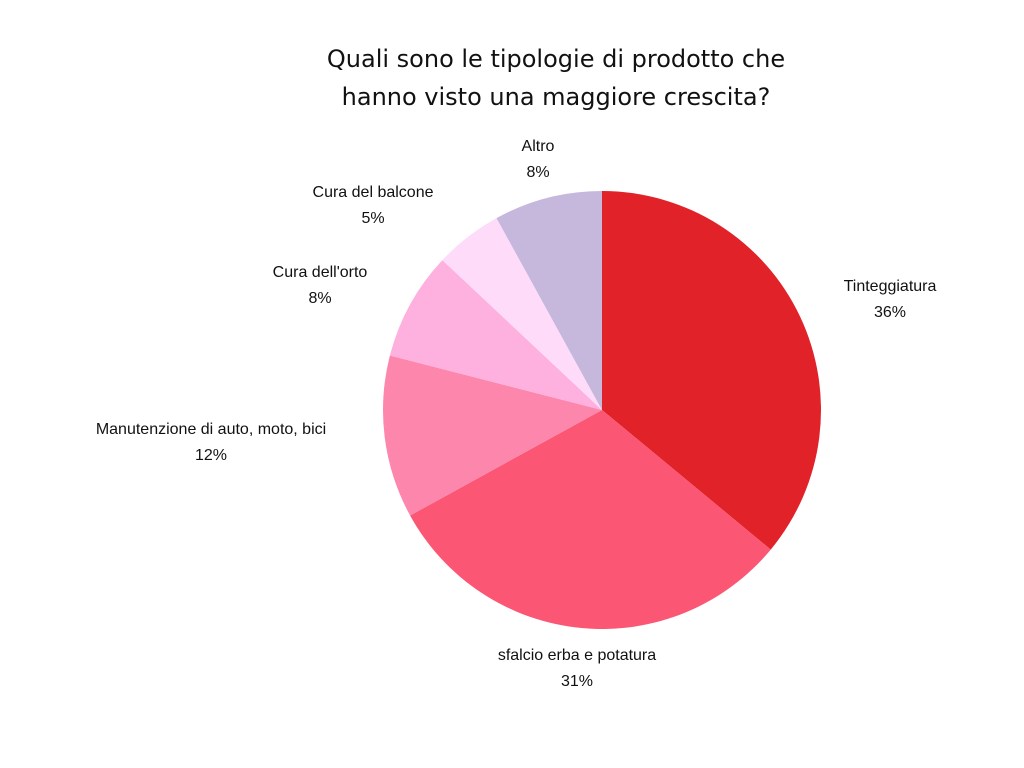 The width and height of the screenshot is (1024, 768). What do you see at coordinates (538, 146) in the screenshot?
I see `slice-name-altro: Altro` at bounding box center [538, 146].